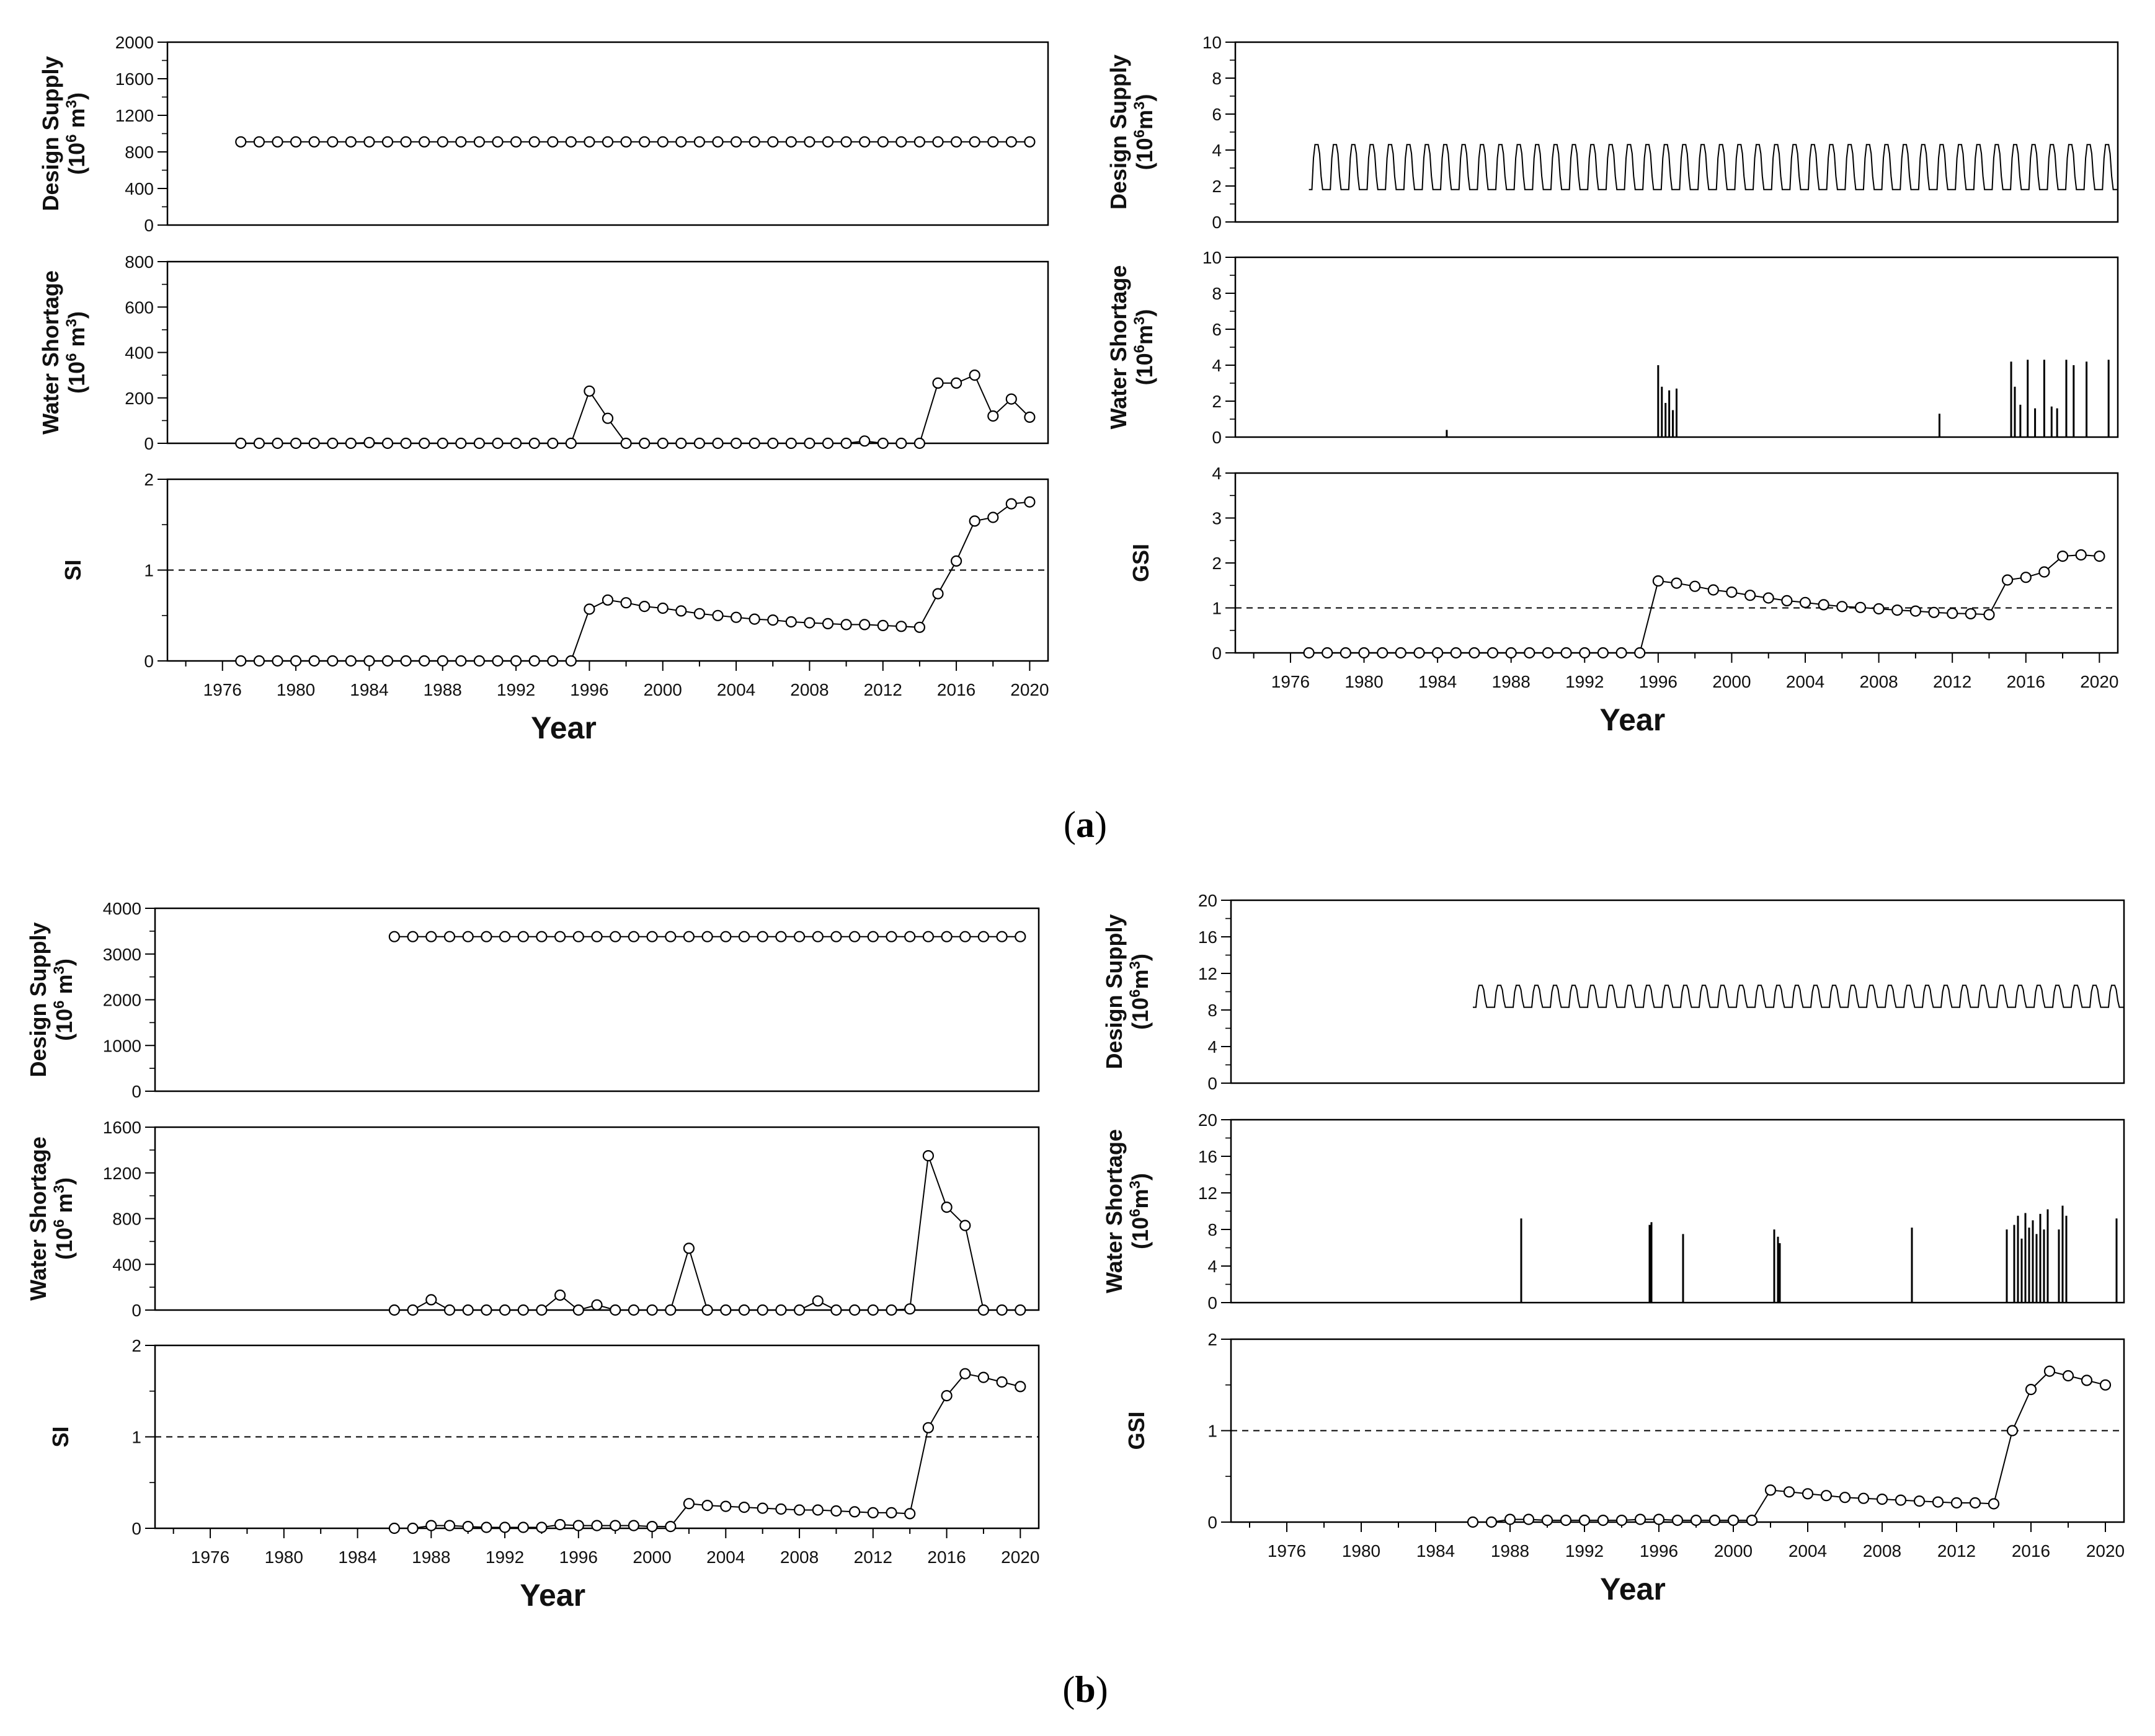 Image resolution: width=2155 pixels, height=1736 pixels. I want to click on y-tick-label: 10, so click(1212, 42).